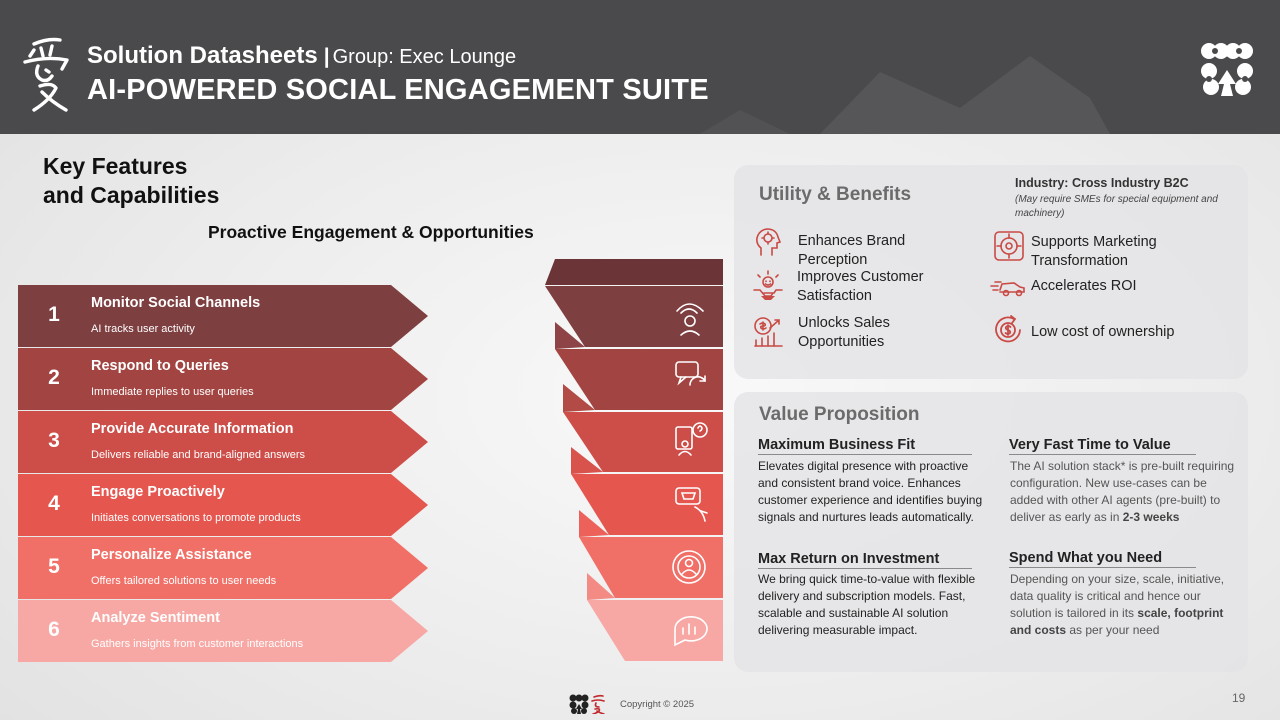 This screenshot has width=1280, height=720. I want to click on step-description: Immediate replies to user queries, so click(172, 392).